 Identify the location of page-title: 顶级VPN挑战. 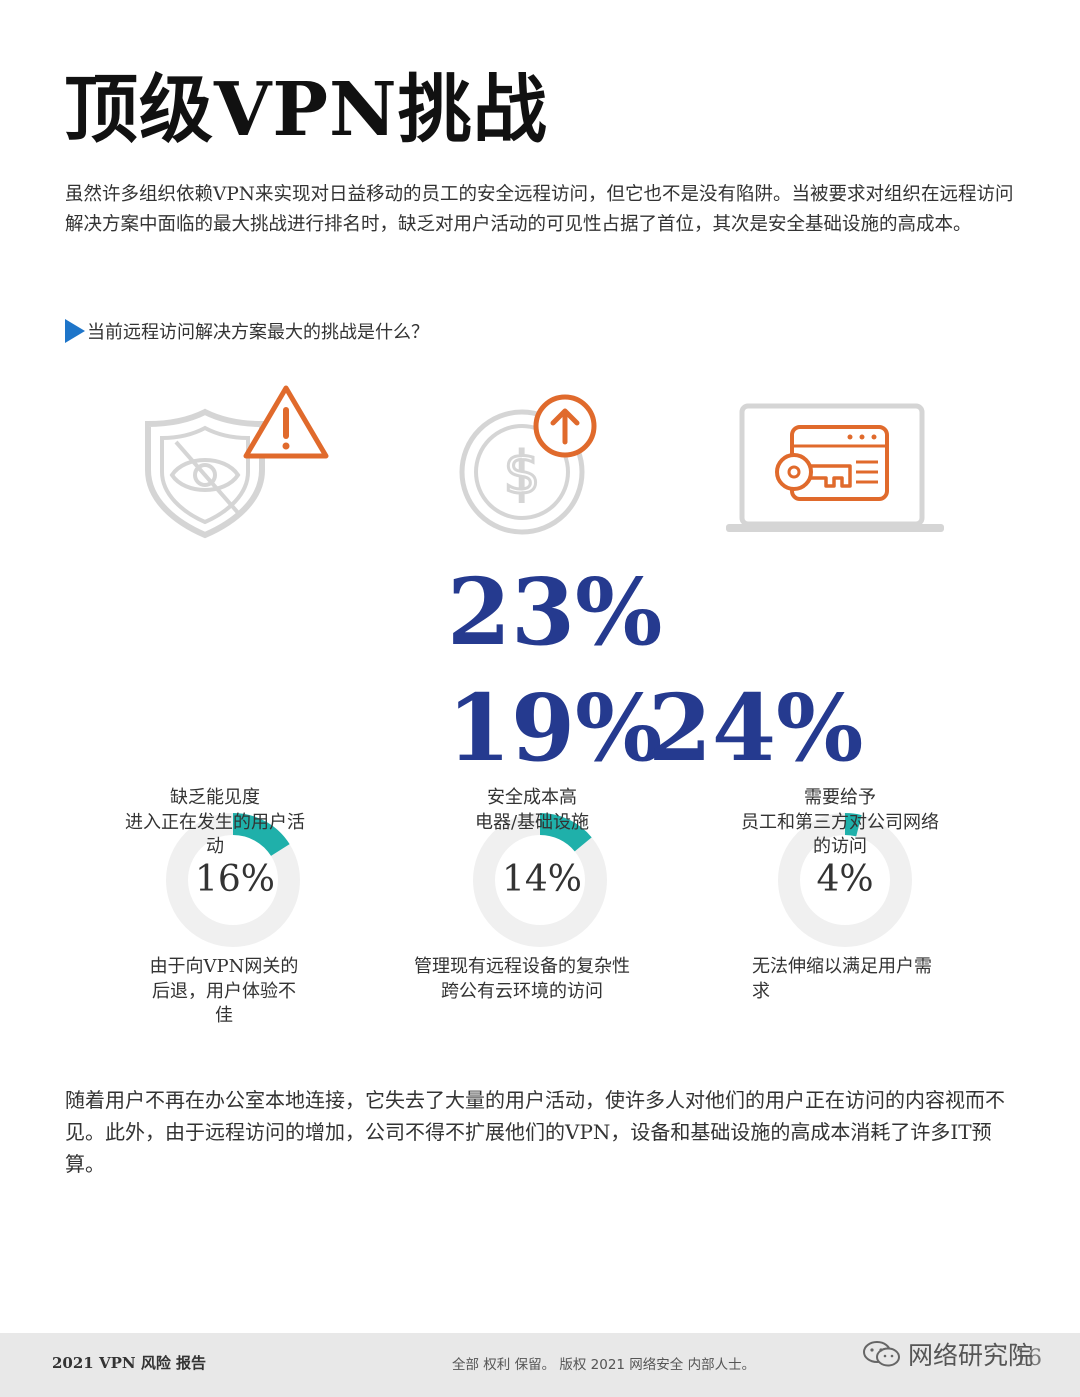
(306, 110).